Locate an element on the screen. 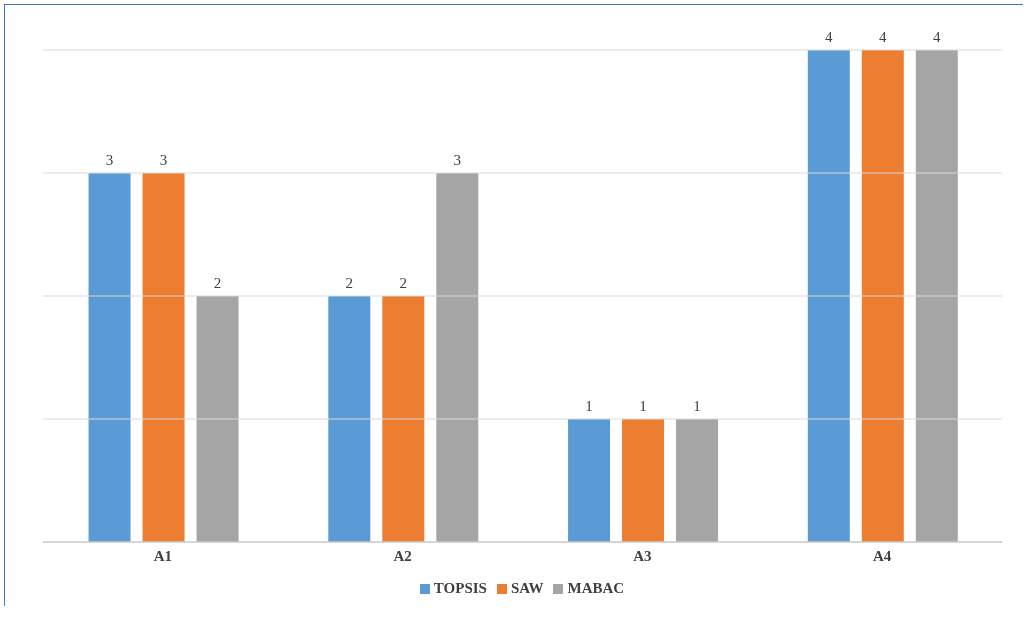 The image size is (1035, 618). x-tick-label: A3 is located at coordinates (642, 555).